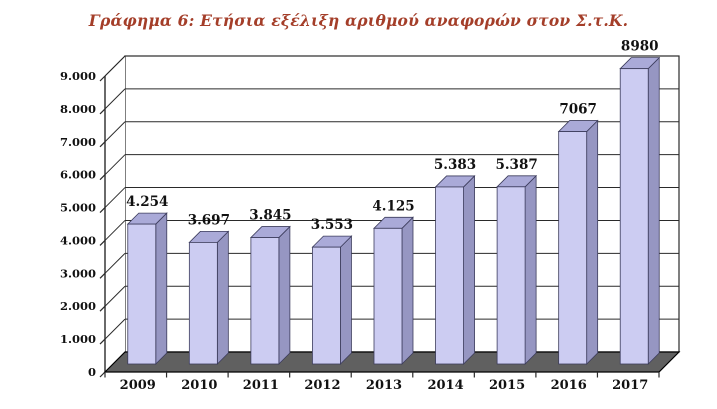 Image resolution: width=717 pixels, height=409 pixels. What do you see at coordinates (322, 385) in the screenshot?
I see `x-axis-label: 2012` at bounding box center [322, 385].